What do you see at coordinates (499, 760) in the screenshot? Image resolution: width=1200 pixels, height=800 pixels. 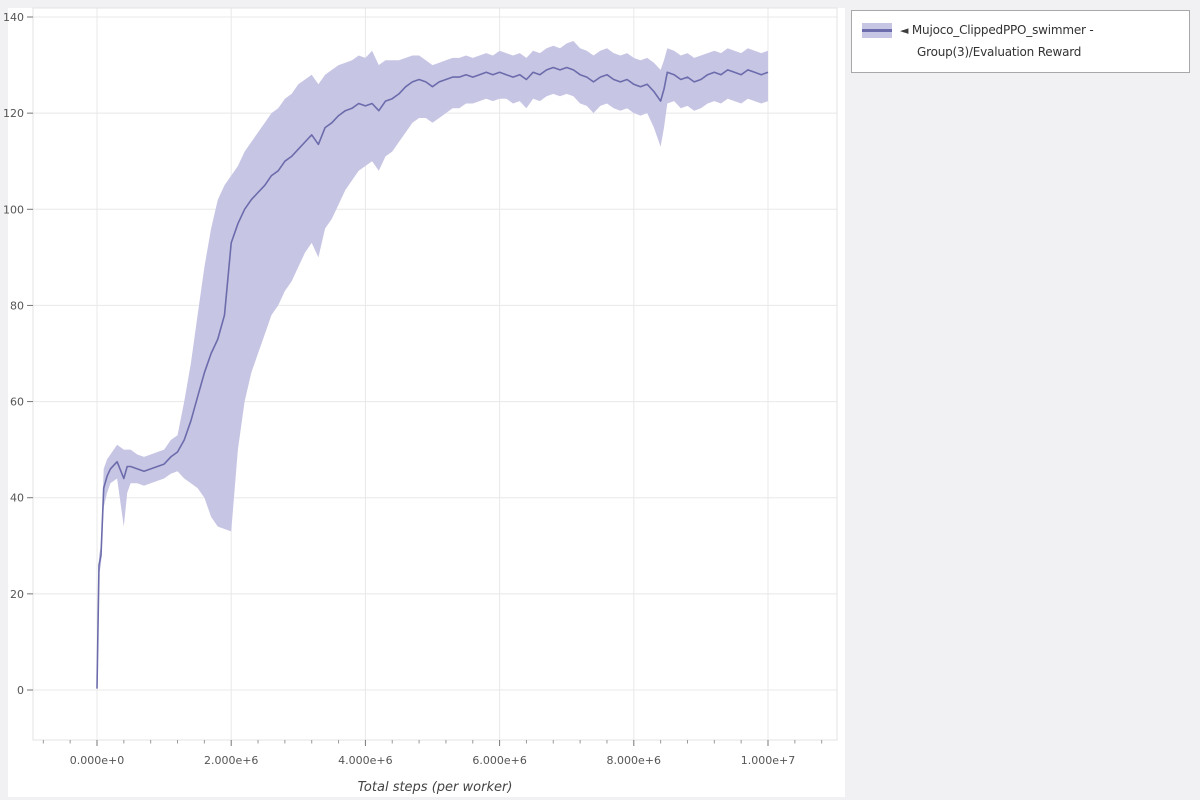 I see `x-tick-label: 6.000e+6` at bounding box center [499, 760].